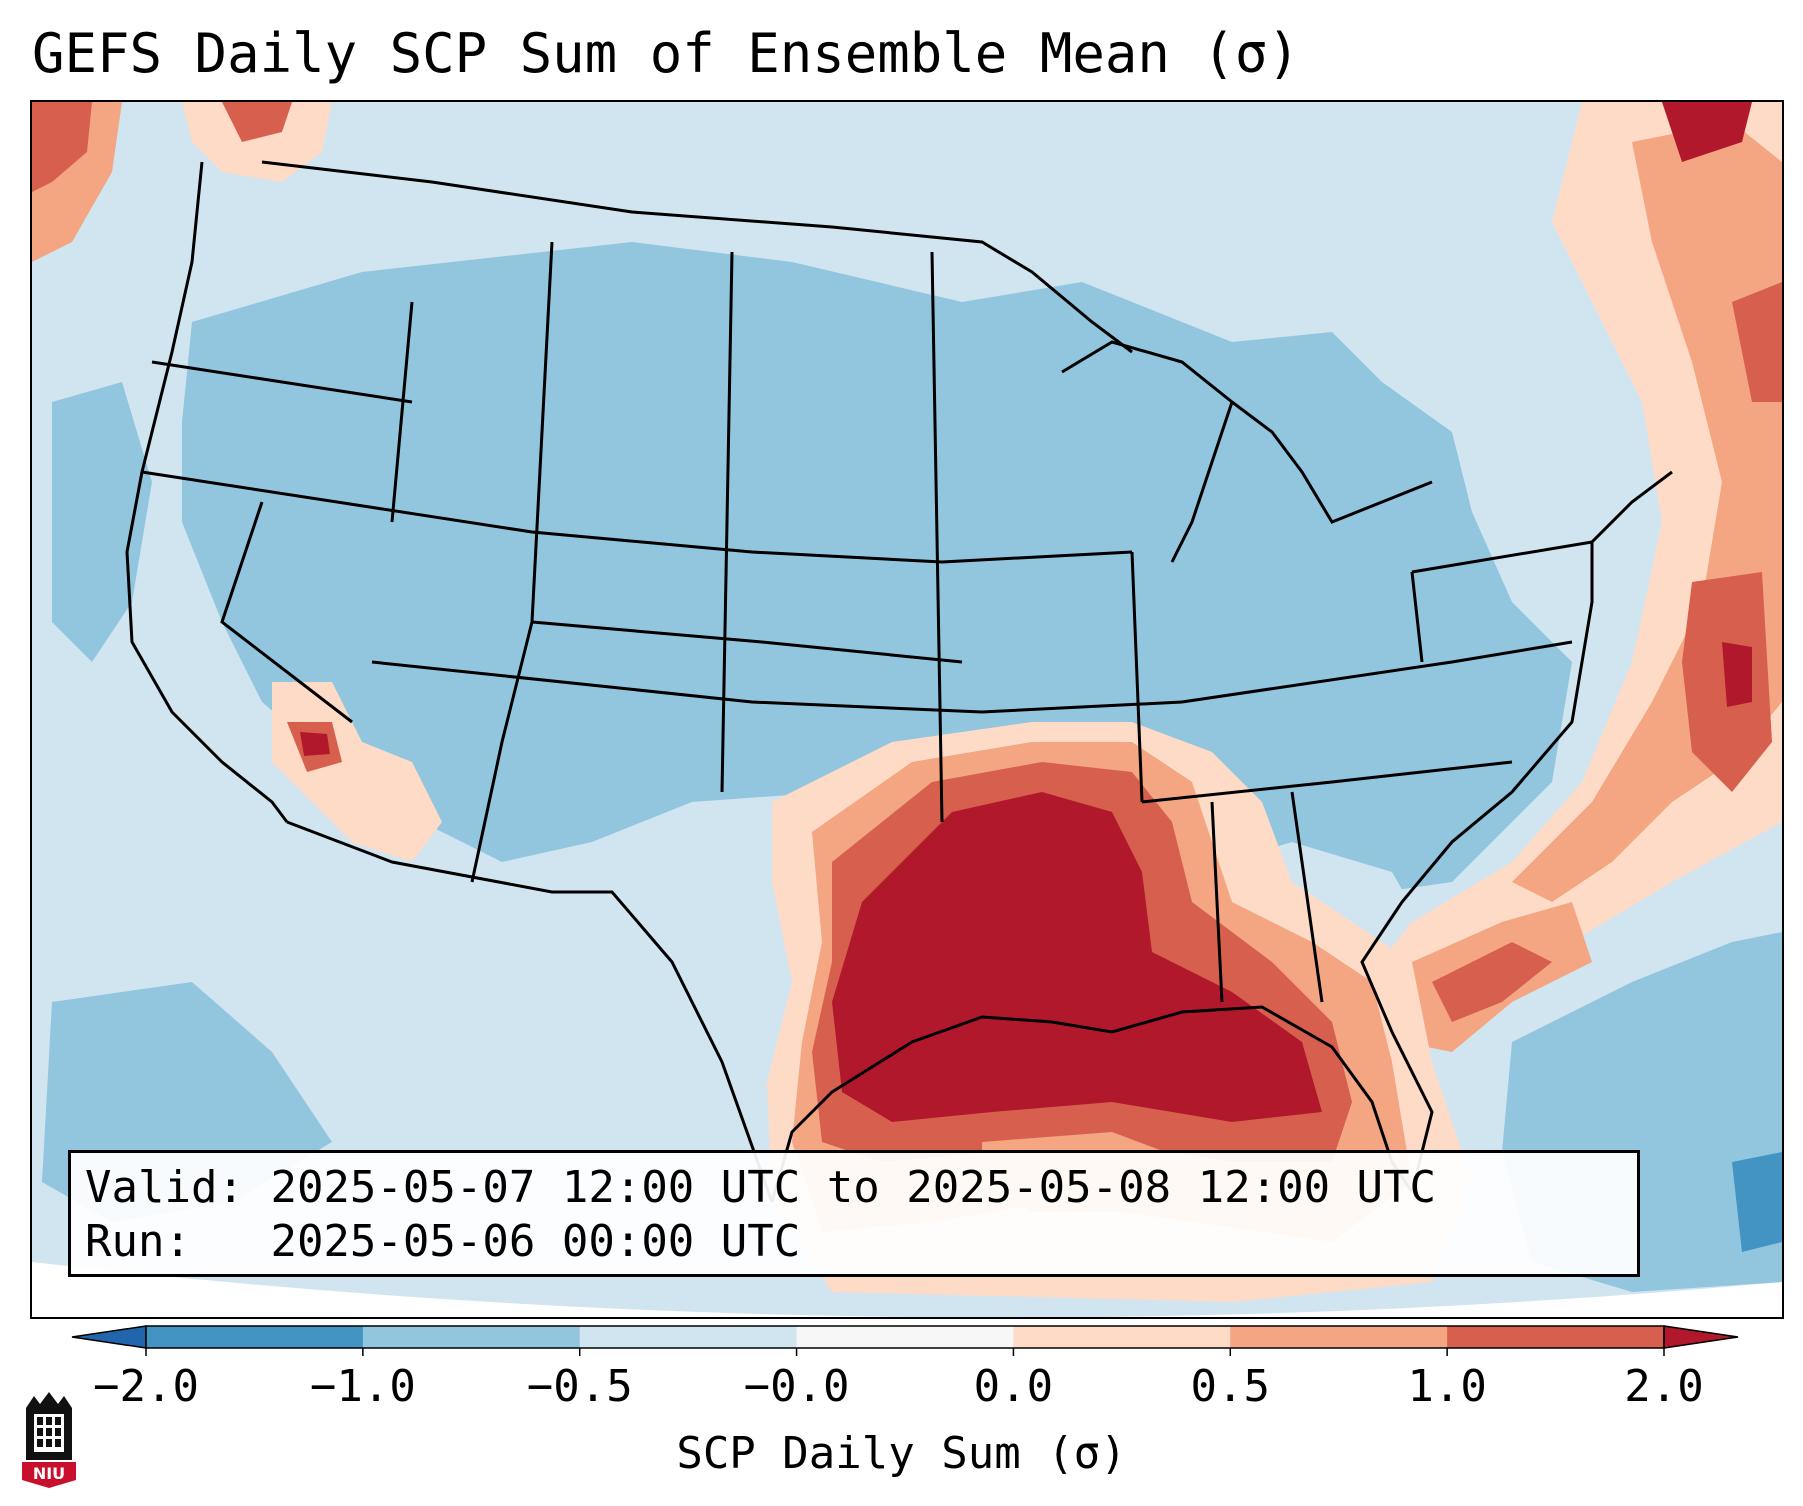 This screenshot has height=1506, width=1803. What do you see at coordinates (796, 1386) in the screenshot?
I see `colorbar-tick-label: −0.0` at bounding box center [796, 1386].